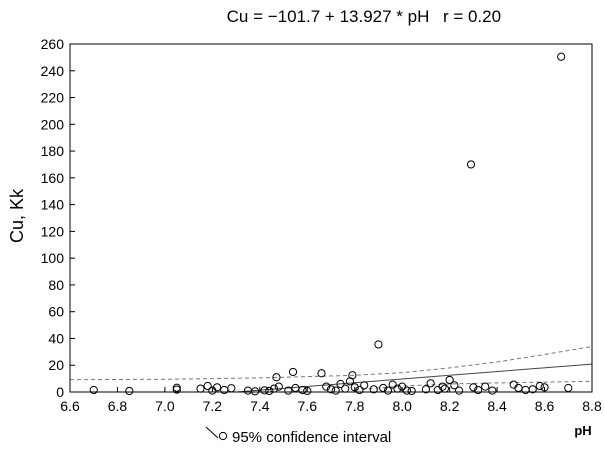 The width and height of the screenshot is (605, 449). I want to click on legend: 95% confidence interval, so click(298, 436).